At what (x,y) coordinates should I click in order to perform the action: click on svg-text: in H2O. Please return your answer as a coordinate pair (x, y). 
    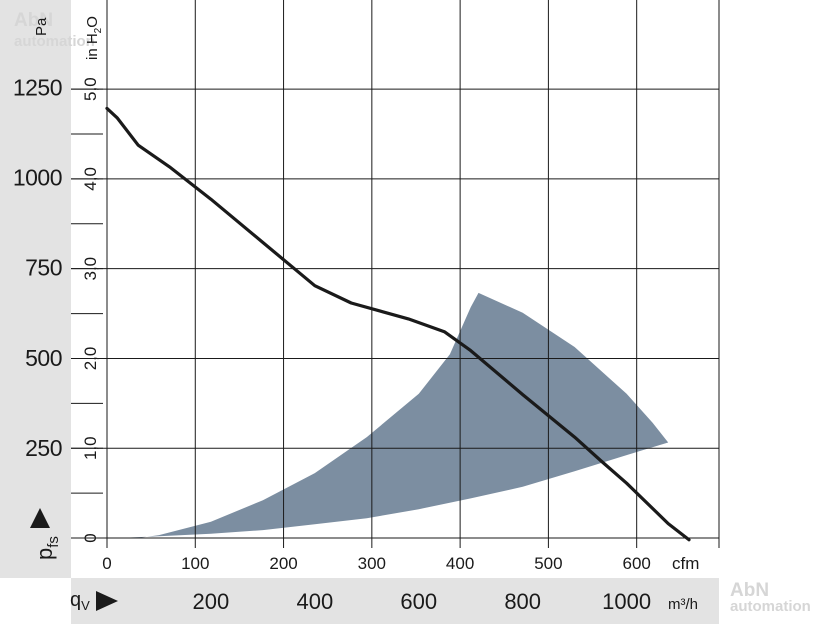
    Looking at the image, I should click on (94, 38).